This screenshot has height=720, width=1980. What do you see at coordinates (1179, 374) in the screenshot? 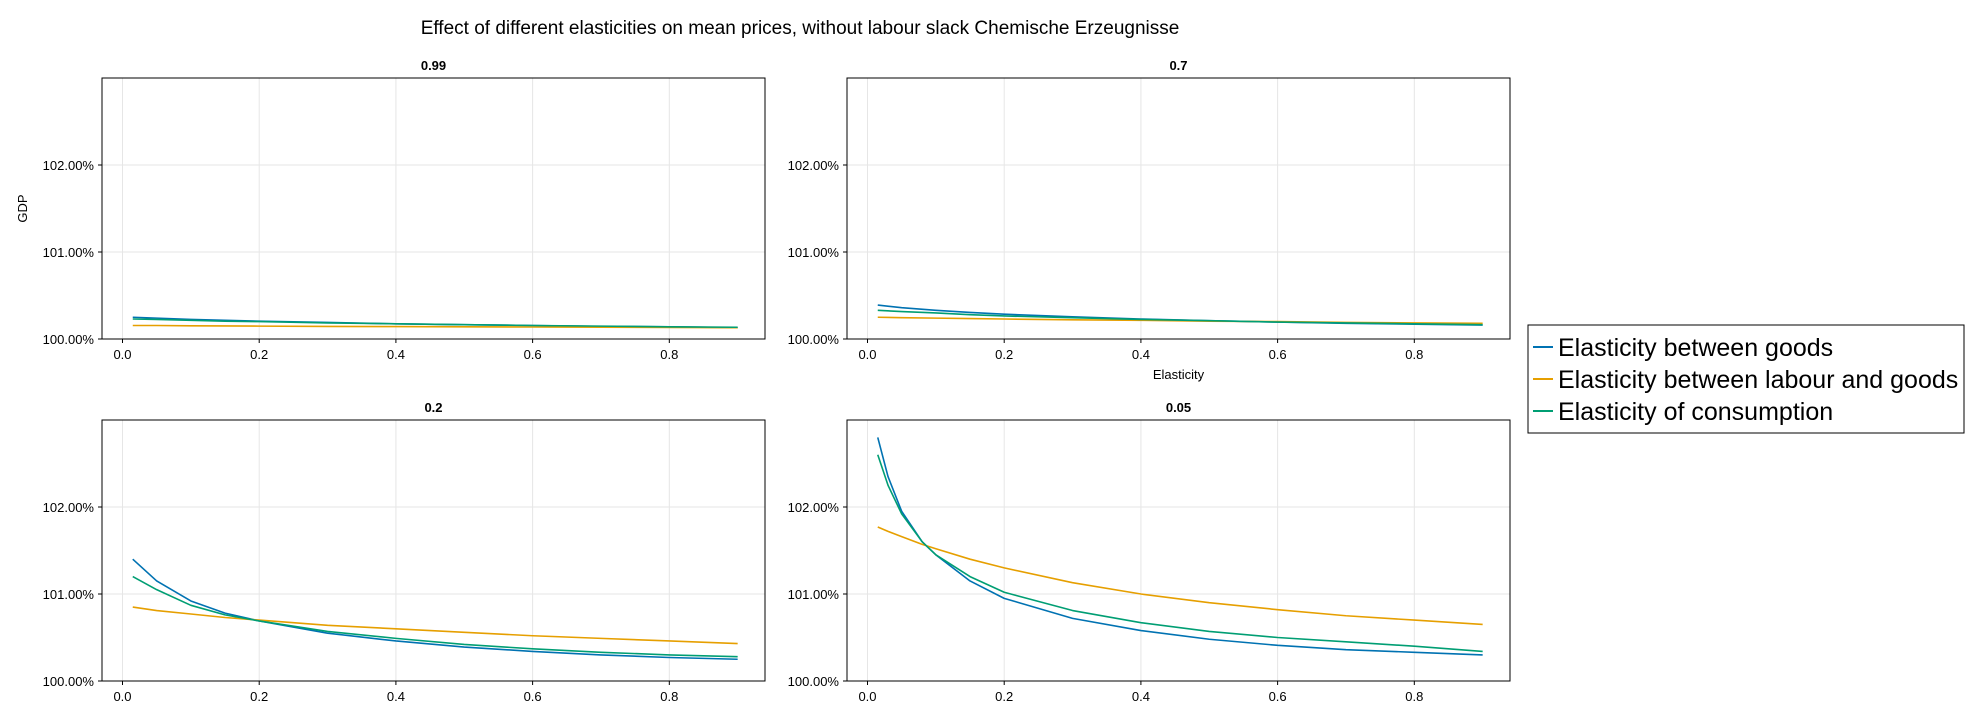
I see `x-axis-label: Elasticity` at bounding box center [1179, 374].